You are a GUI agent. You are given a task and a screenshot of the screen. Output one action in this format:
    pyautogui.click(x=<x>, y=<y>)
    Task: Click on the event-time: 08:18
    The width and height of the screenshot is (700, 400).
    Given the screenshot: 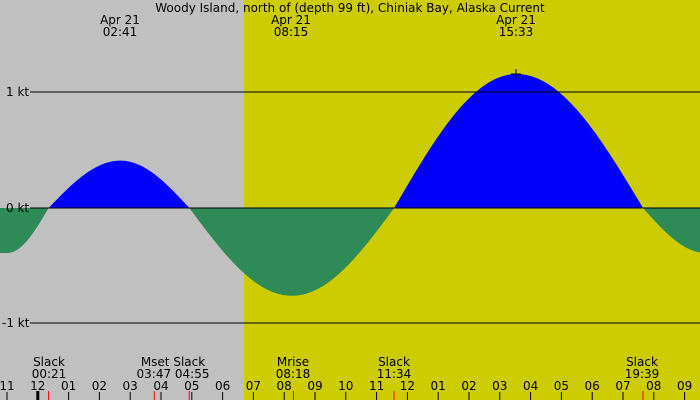 What is the action you would take?
    pyautogui.click(x=293, y=374)
    